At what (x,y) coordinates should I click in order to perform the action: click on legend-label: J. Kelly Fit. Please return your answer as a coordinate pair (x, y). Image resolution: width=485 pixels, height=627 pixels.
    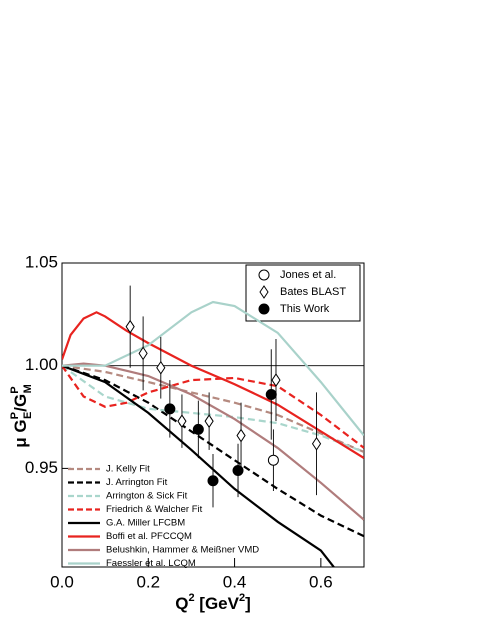
    Looking at the image, I should click on (128, 469).